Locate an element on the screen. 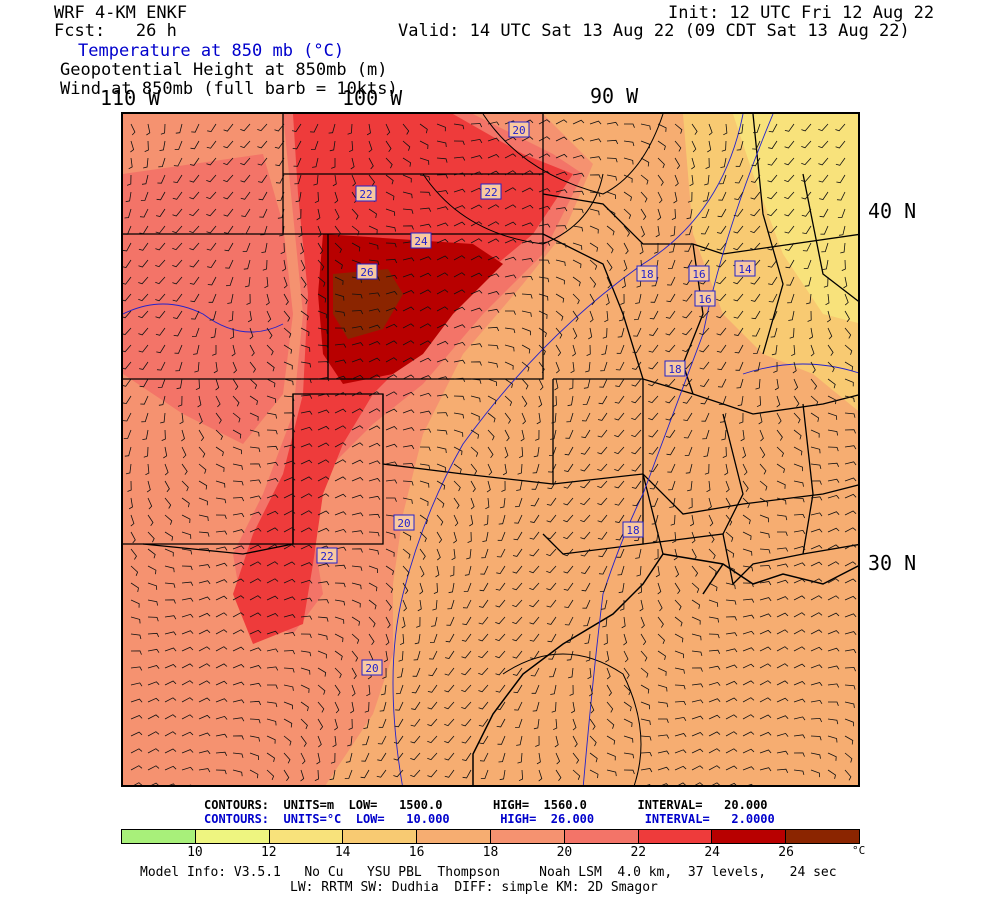 The height and width of the screenshot is (900, 1000). colorbar-tick-label: 26 is located at coordinates (786, 852).